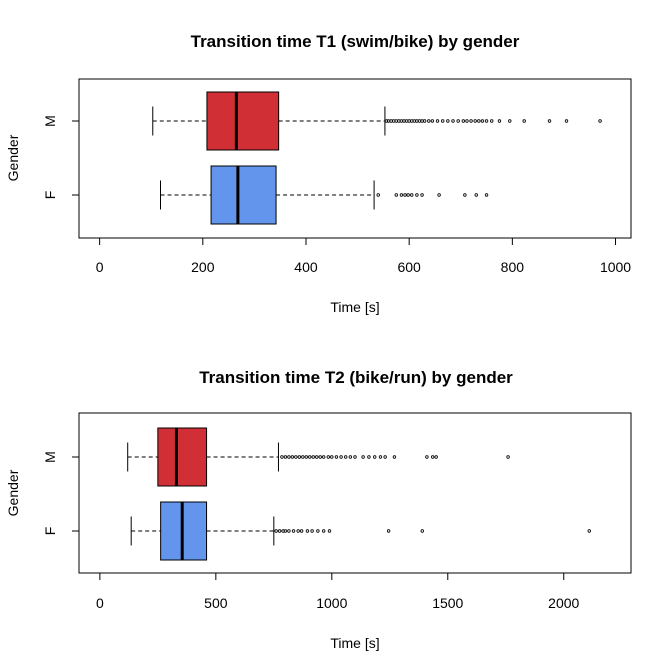  I want to click on chart-1-y-axis-label: Gender, so click(13, 157).